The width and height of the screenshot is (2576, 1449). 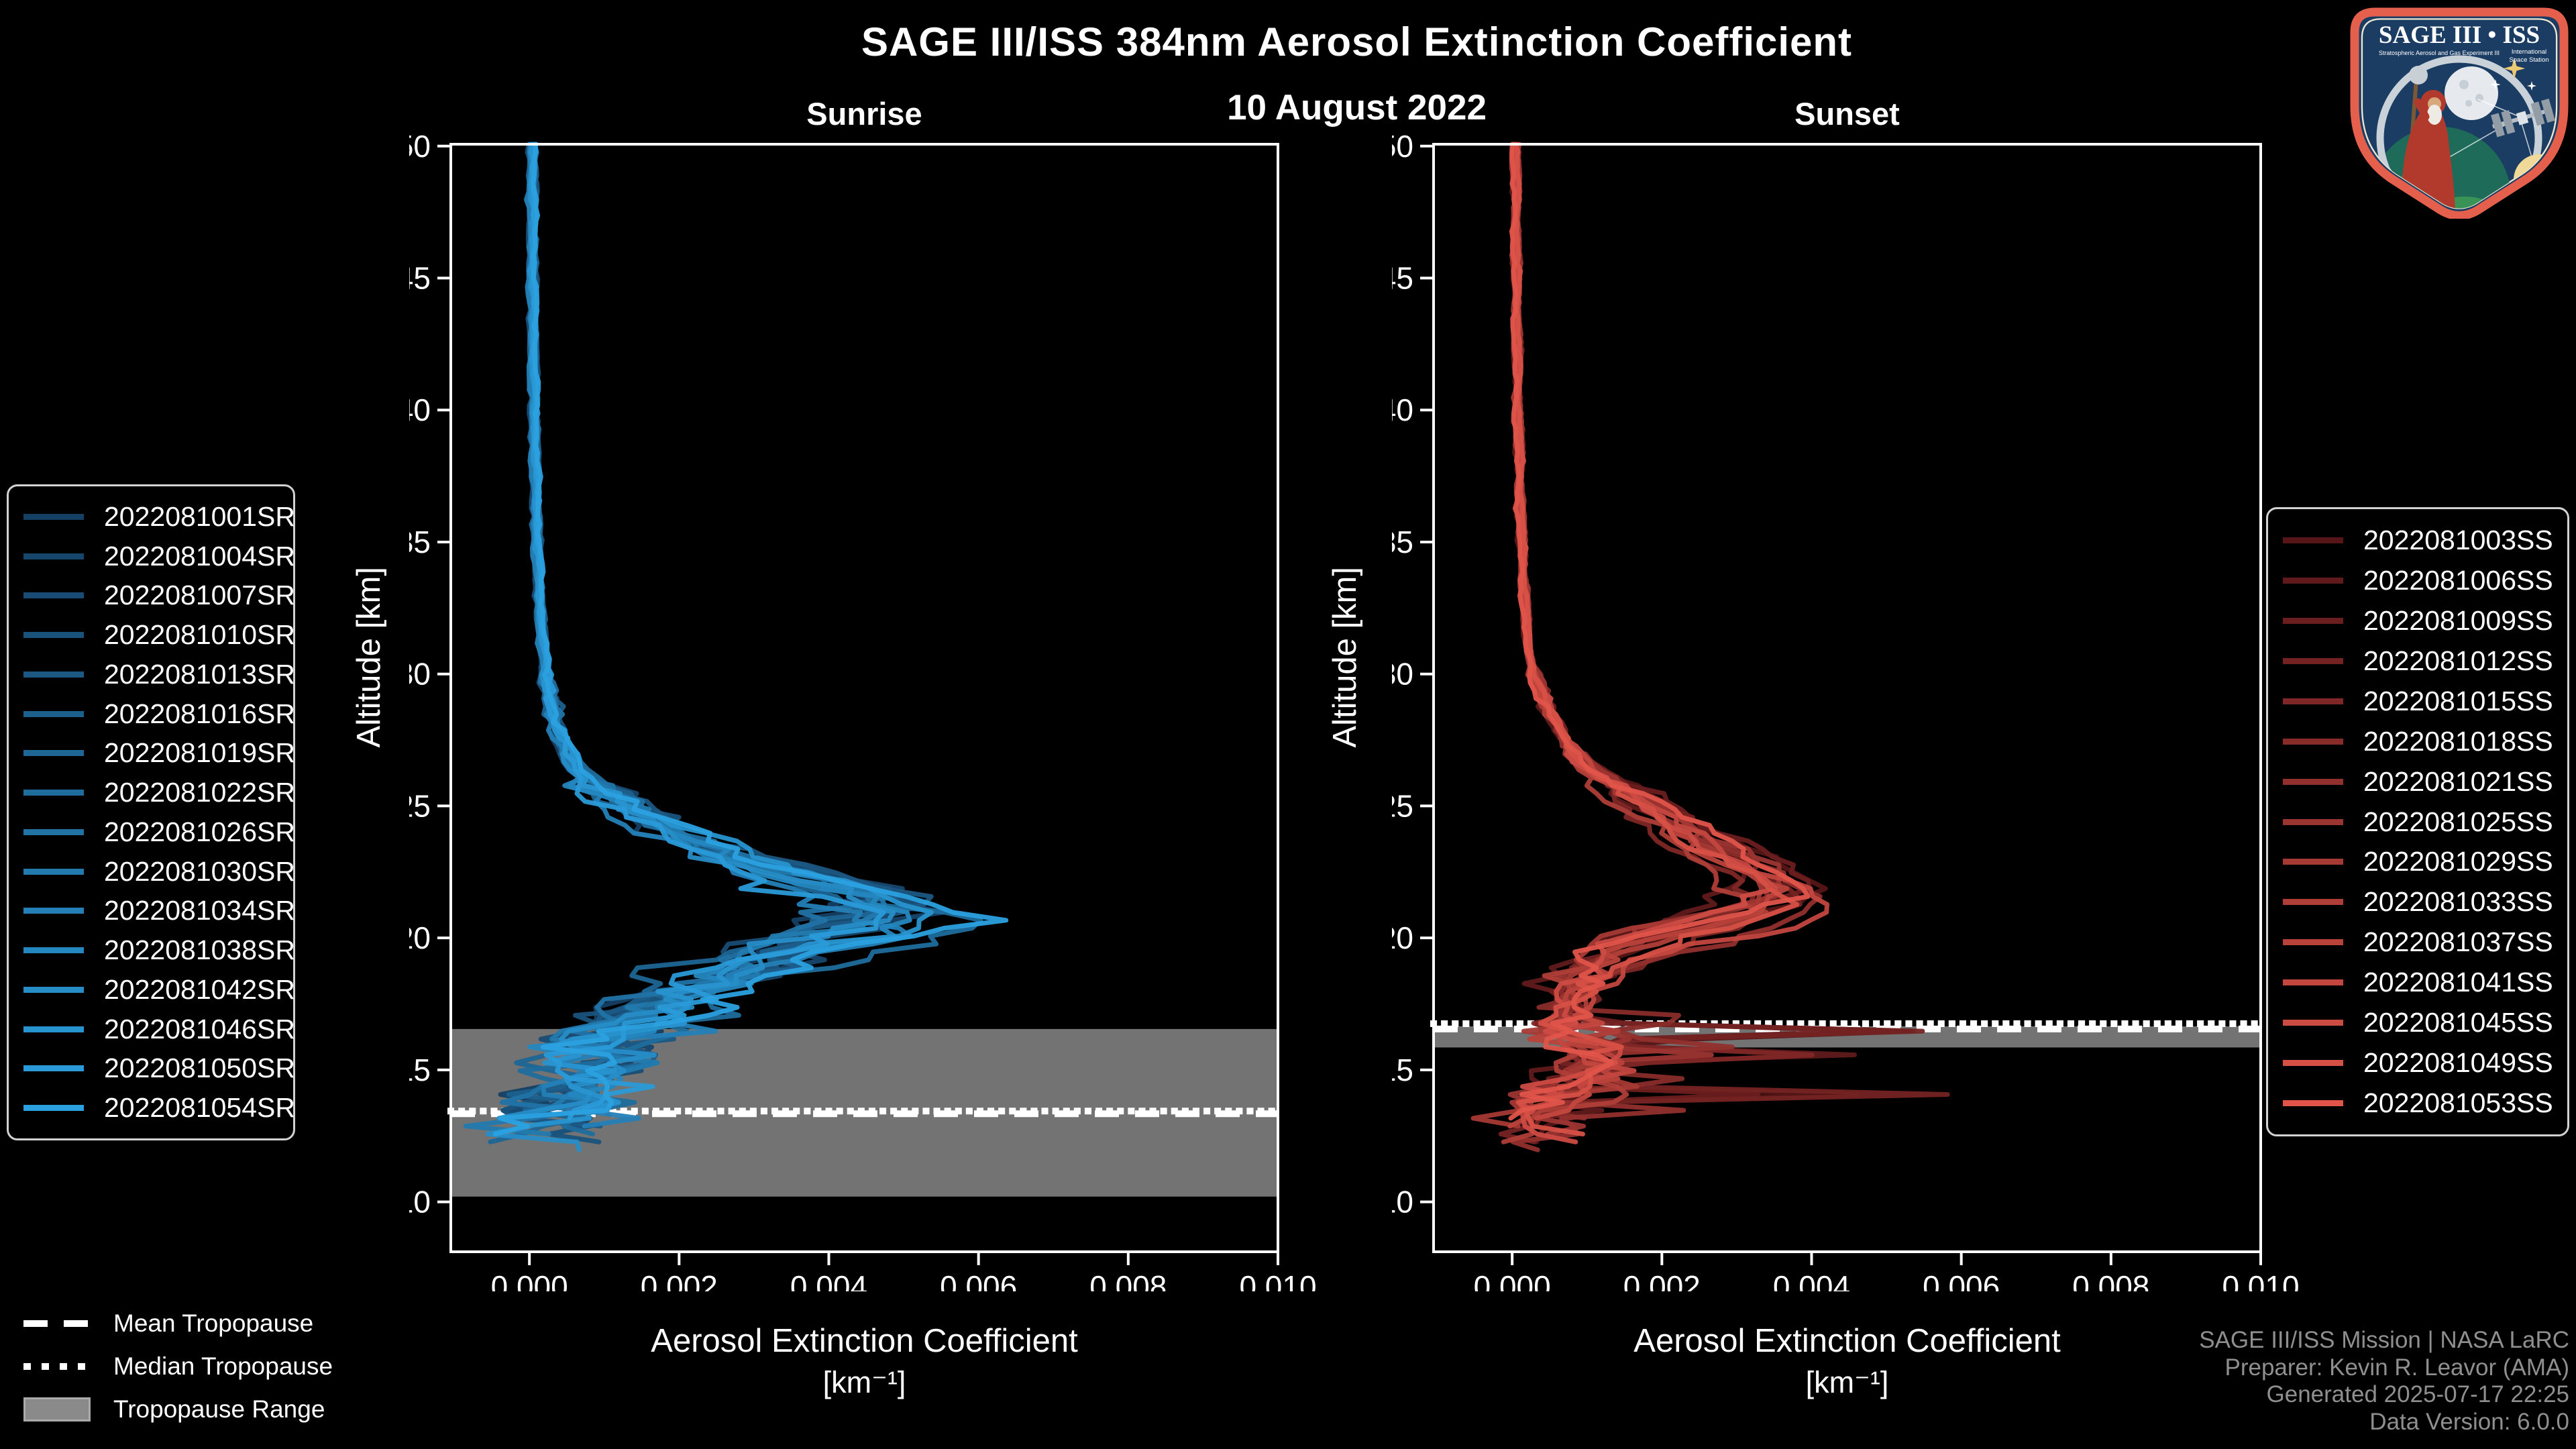 I want to click on legend-label: 2022081050SR, so click(x=199, y=1068).